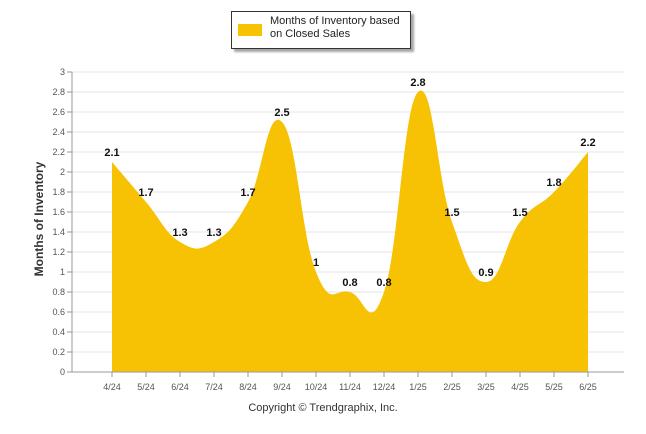 This screenshot has width=646, height=434. What do you see at coordinates (58, 92) in the screenshot?
I see `y-tick-label: 2.8` at bounding box center [58, 92].